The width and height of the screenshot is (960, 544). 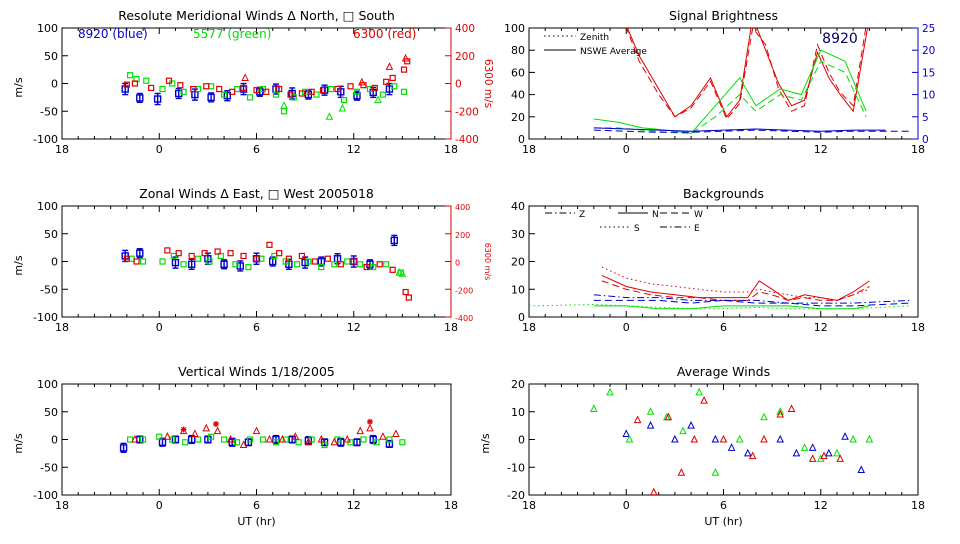 I want to click on x-tick-label: 6, so click(x=256, y=505).